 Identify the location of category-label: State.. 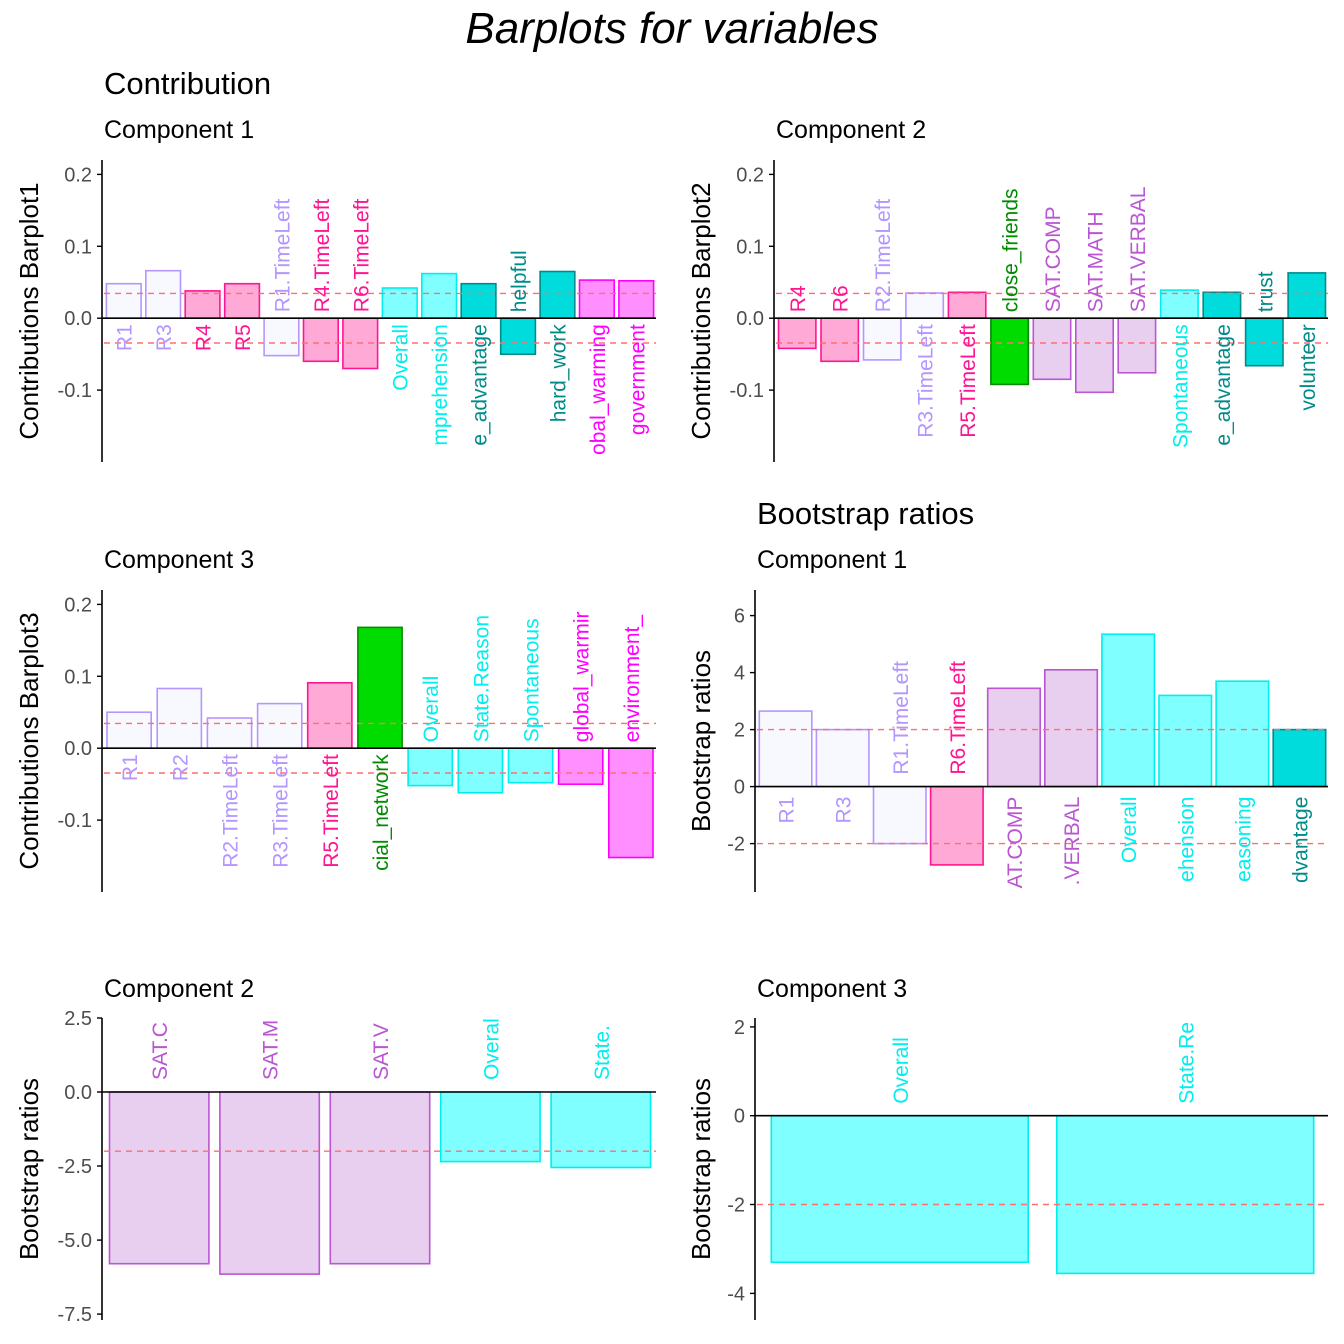
(602, 1052).